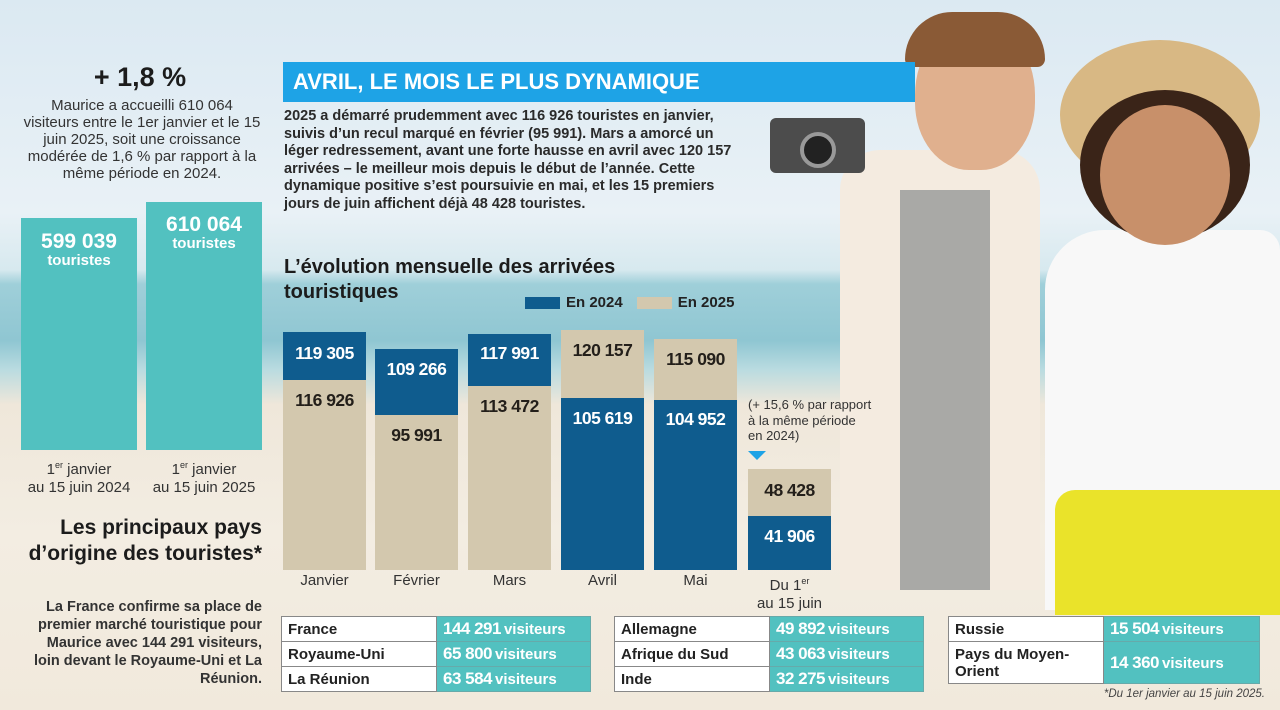 The height and width of the screenshot is (710, 1280). Describe the element at coordinates (513, 629) in the screenshot. I see `country-value: 144 291 visiteurs` at that location.